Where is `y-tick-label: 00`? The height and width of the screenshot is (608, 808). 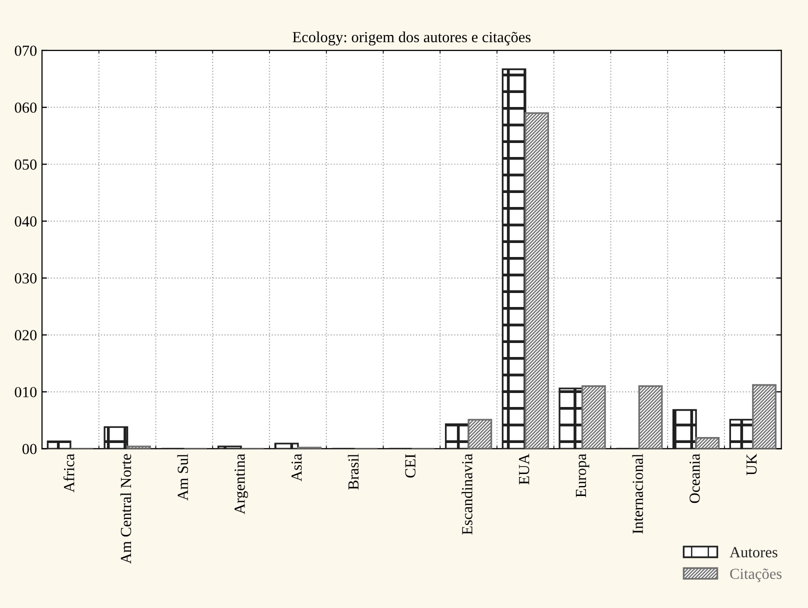 y-tick-label: 00 is located at coordinates (29, 449).